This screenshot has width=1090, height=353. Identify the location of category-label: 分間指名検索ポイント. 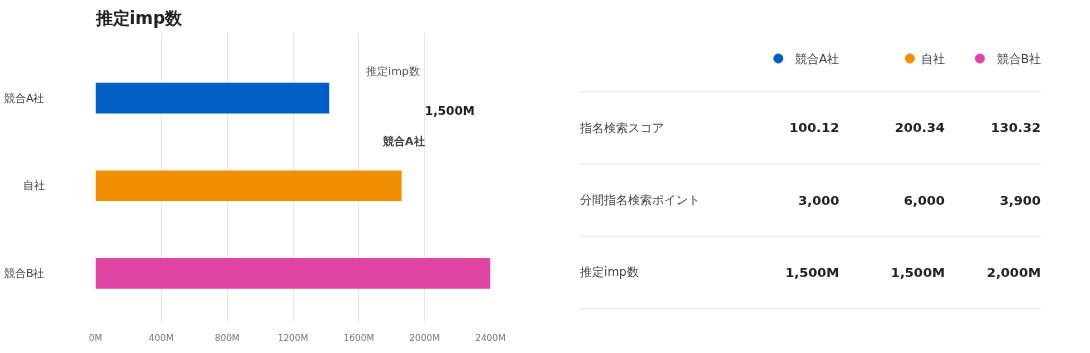
(640, 200).